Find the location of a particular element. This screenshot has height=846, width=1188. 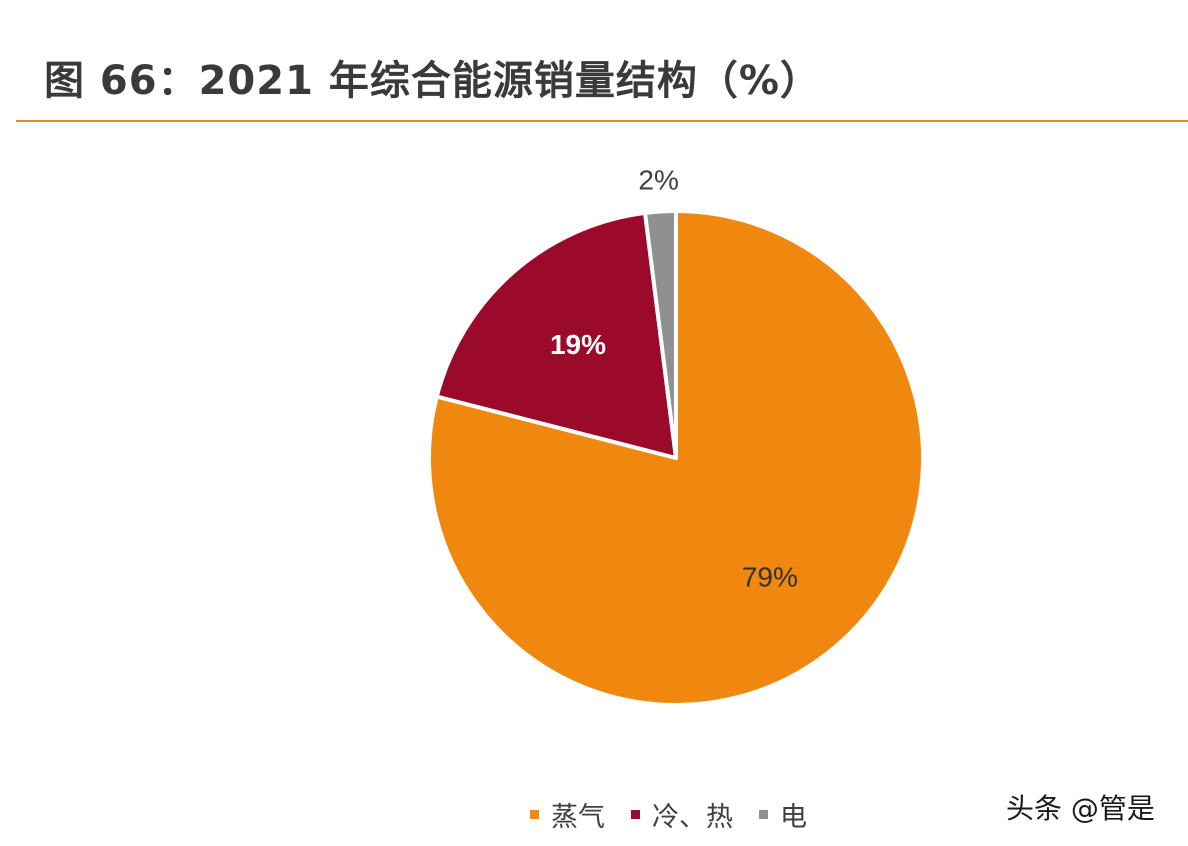

pie-label-2: 19% is located at coordinates (578, 344).